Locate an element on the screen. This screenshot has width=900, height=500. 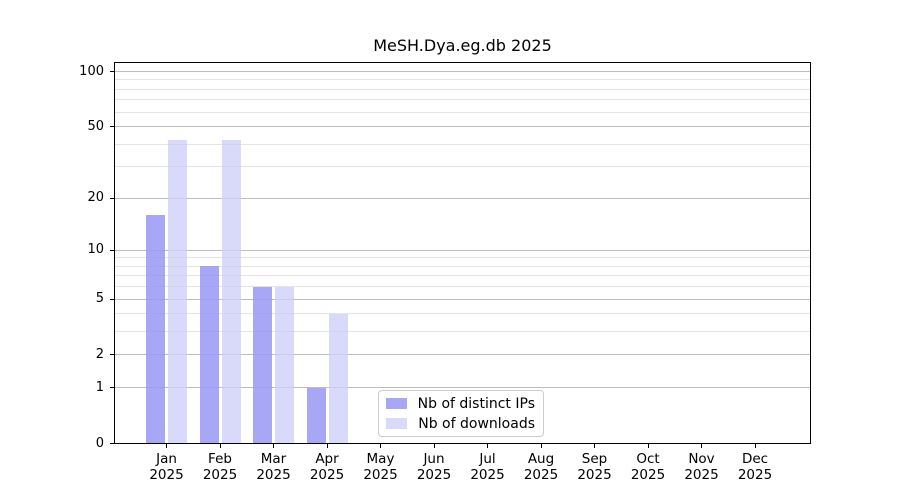
legend-swatch-downloads is located at coordinates (397, 423).